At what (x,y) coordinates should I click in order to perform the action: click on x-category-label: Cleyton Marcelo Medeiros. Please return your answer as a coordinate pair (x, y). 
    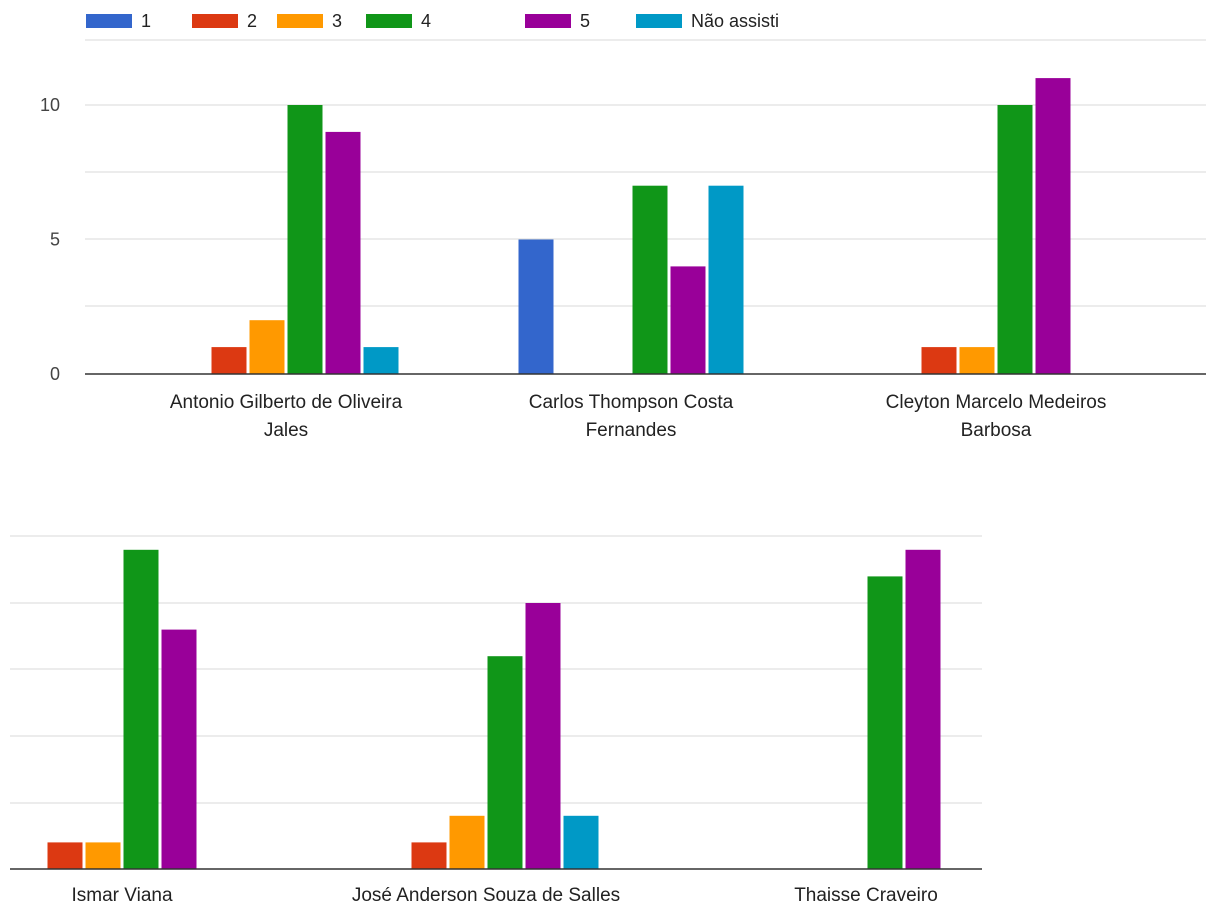
    Looking at the image, I should click on (996, 402).